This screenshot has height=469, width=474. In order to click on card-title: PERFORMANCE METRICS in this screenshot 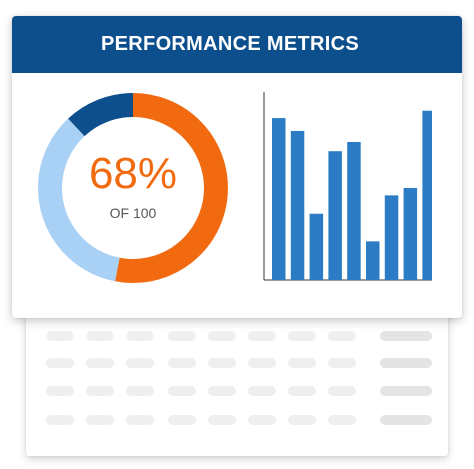, I will do `click(230, 44)`.